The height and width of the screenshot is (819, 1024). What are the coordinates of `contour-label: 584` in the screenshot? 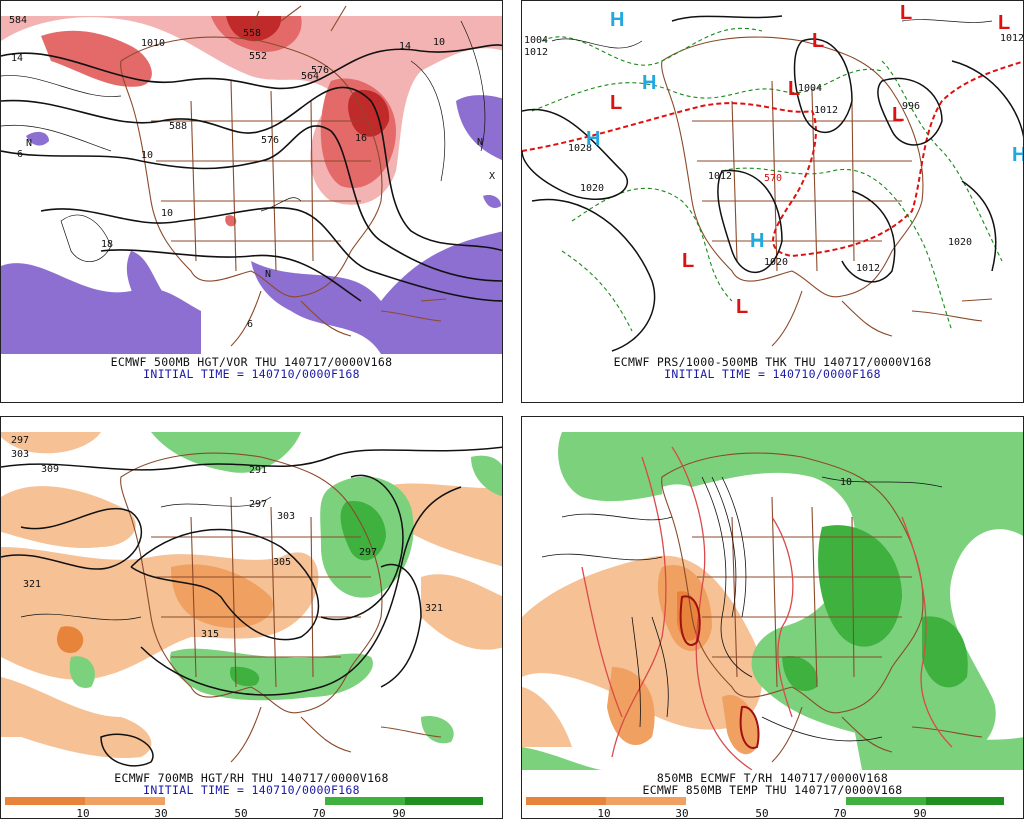 It's located at (18, 20).